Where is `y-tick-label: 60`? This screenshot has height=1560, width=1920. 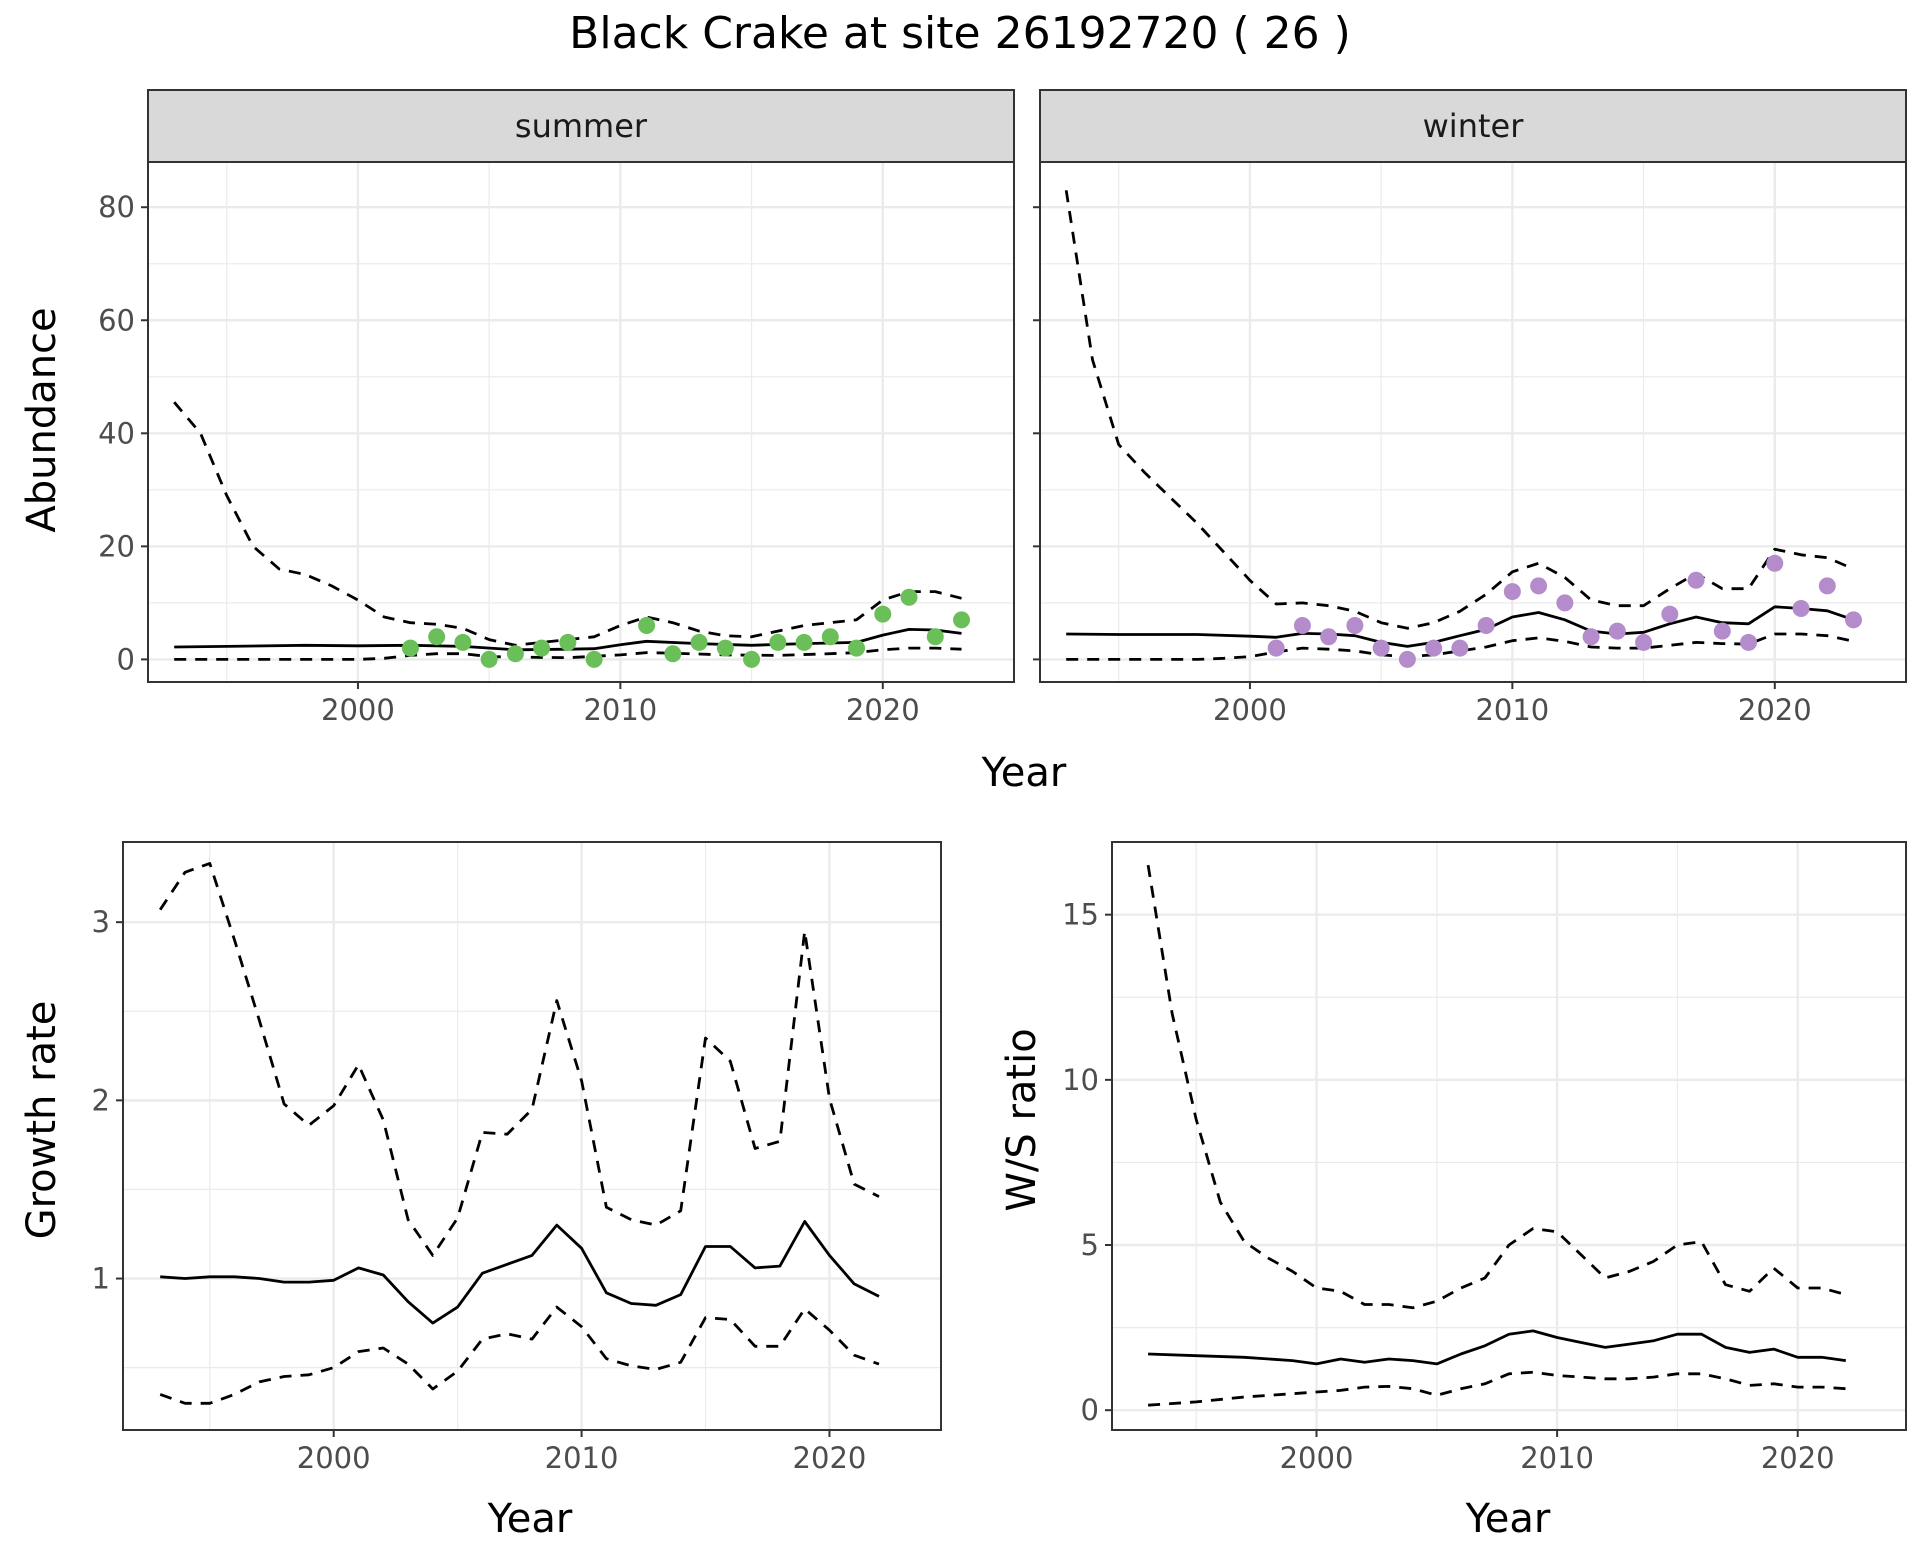
y-tick-label: 60 is located at coordinates (116, 320).